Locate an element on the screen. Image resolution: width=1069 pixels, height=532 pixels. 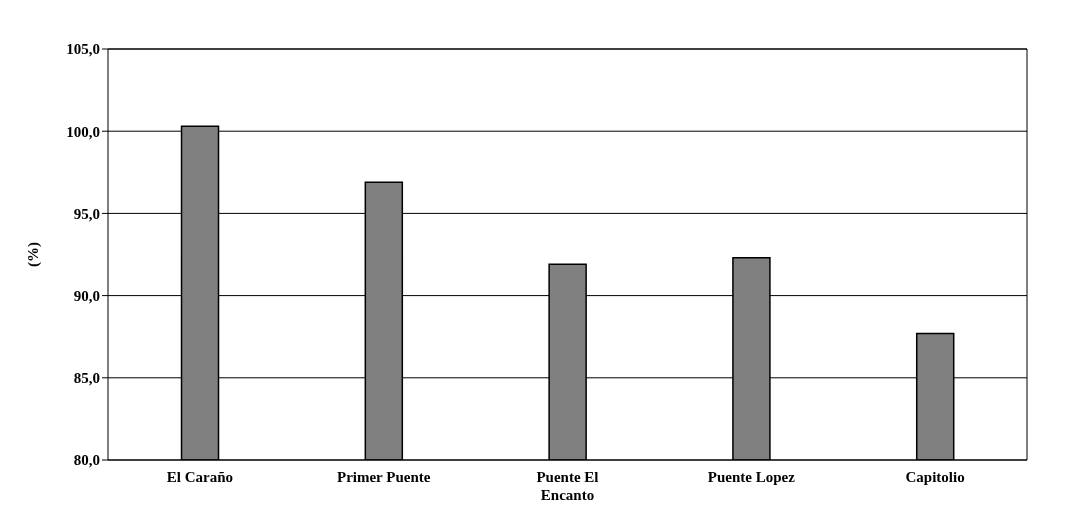
y-tick-label: 100,0 is located at coordinates (83, 131).